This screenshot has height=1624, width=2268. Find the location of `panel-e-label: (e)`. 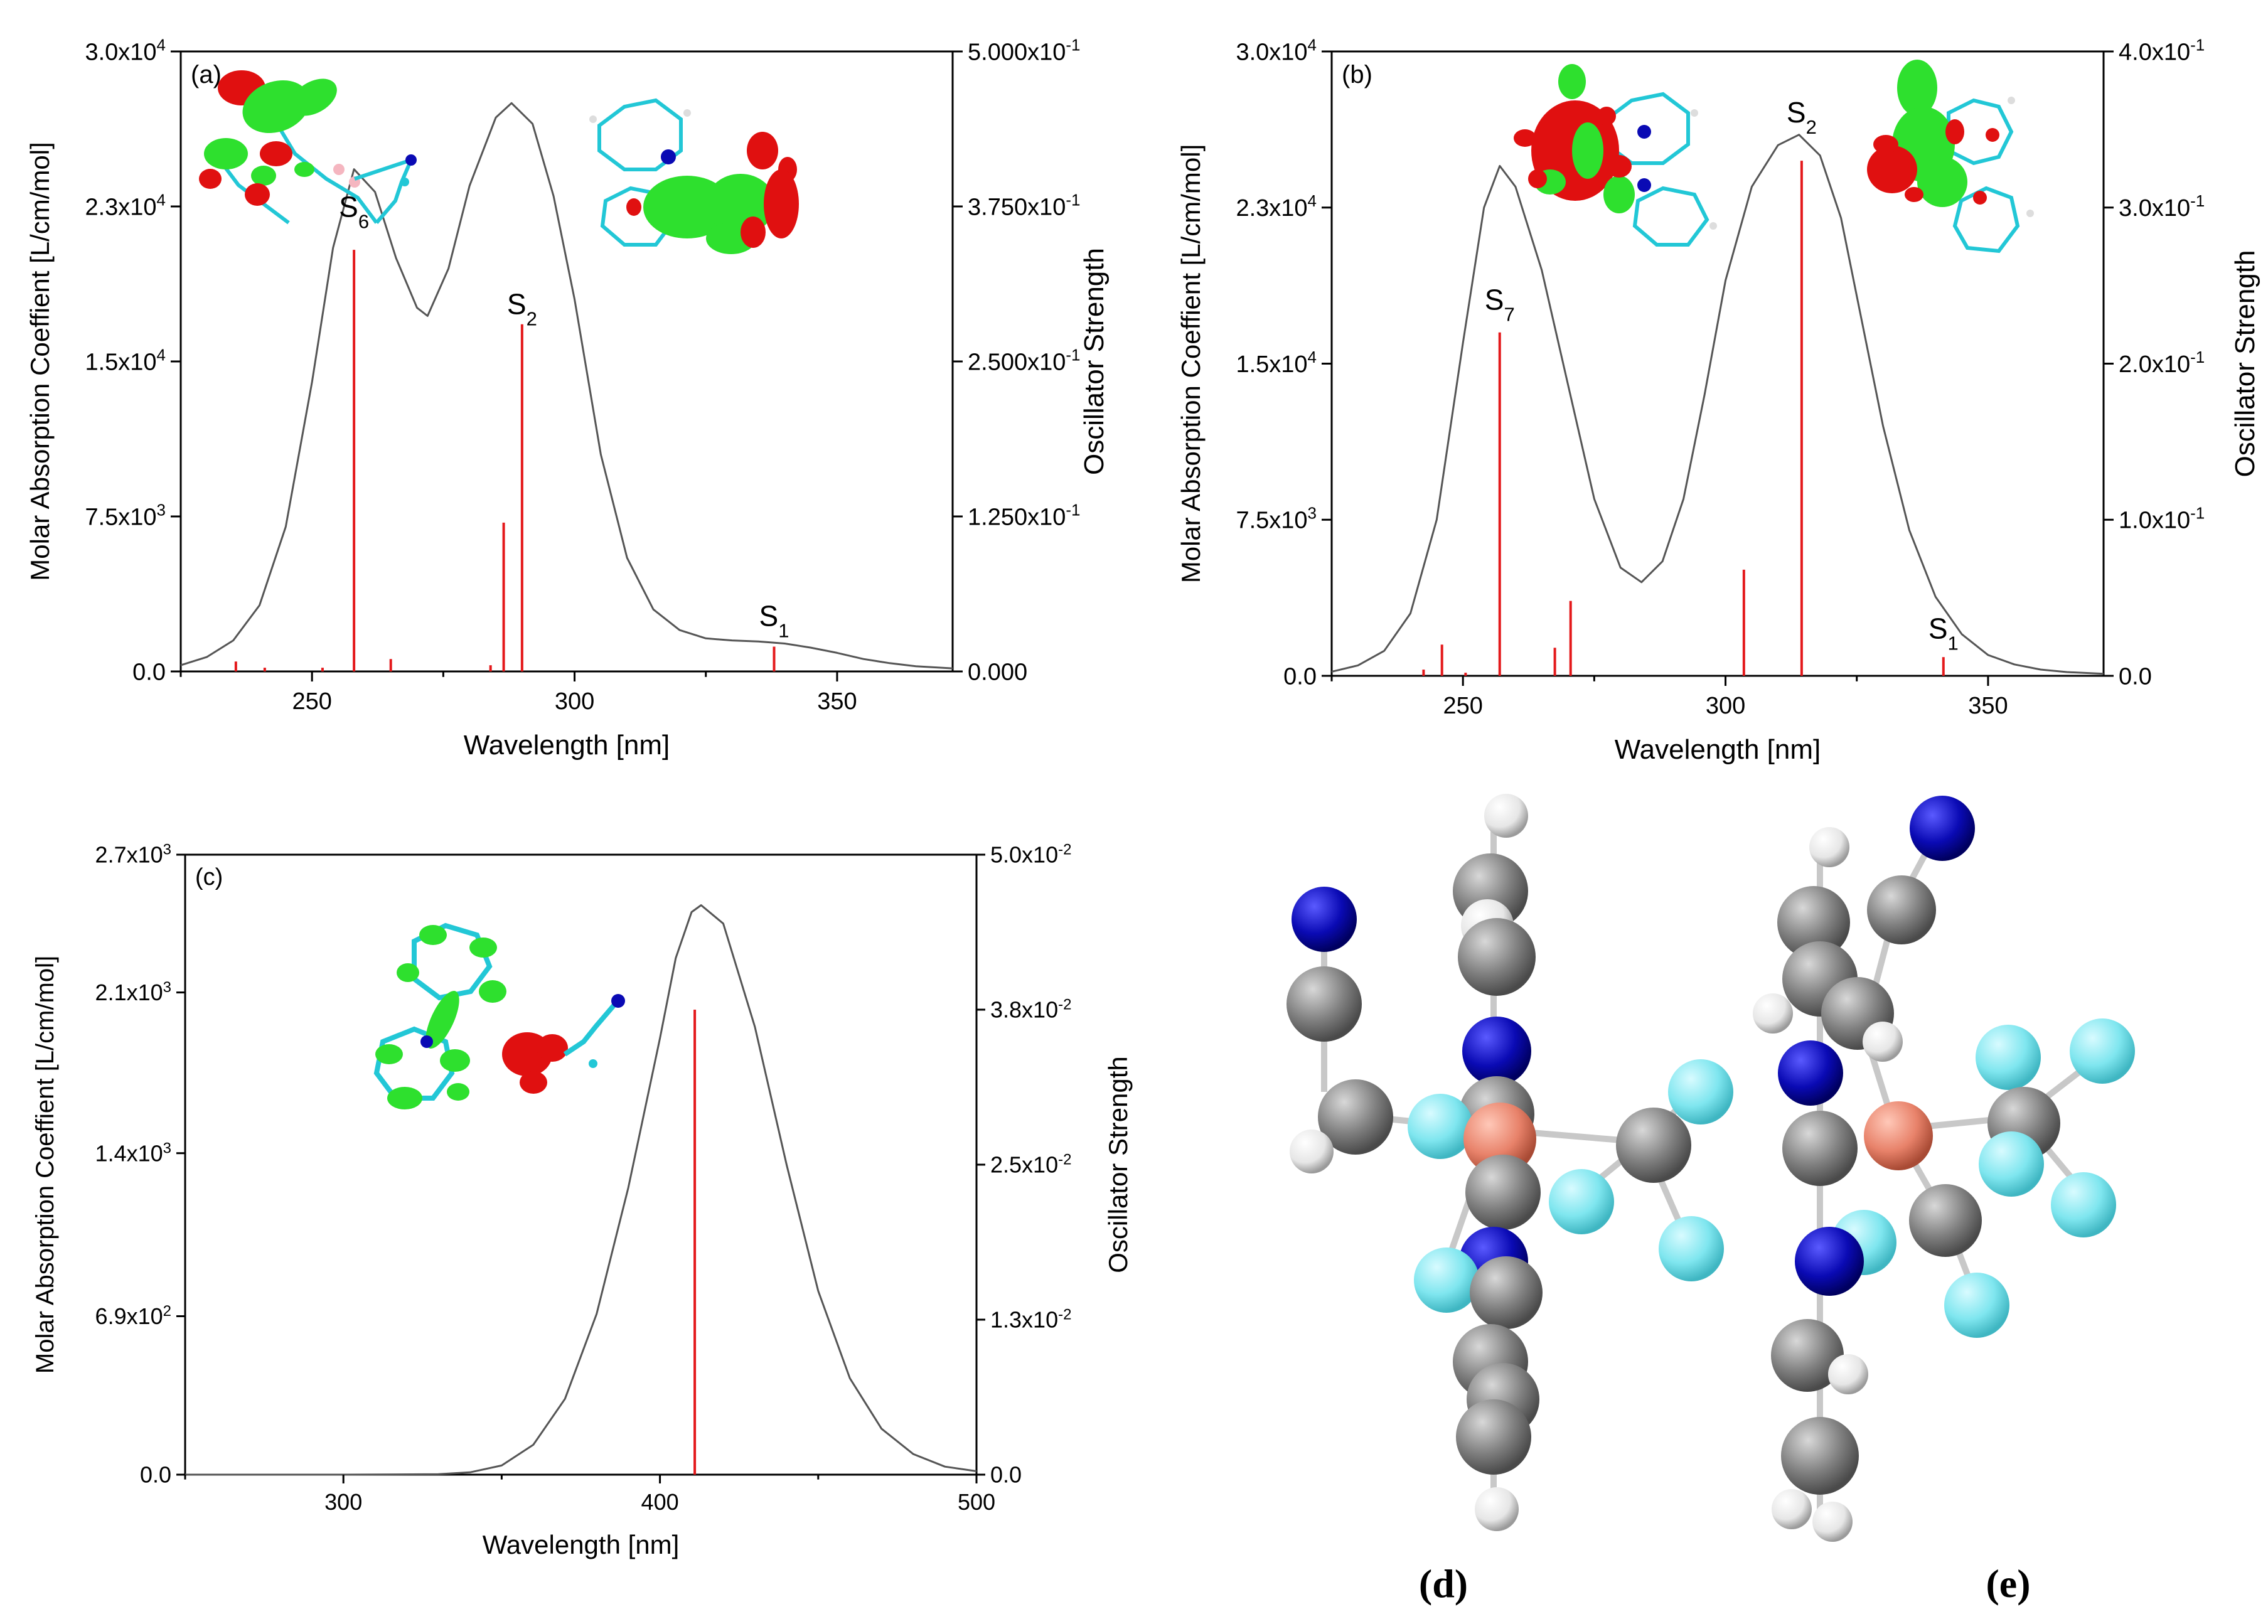

panel-e-label: (e) is located at coordinates (2008, 1583).